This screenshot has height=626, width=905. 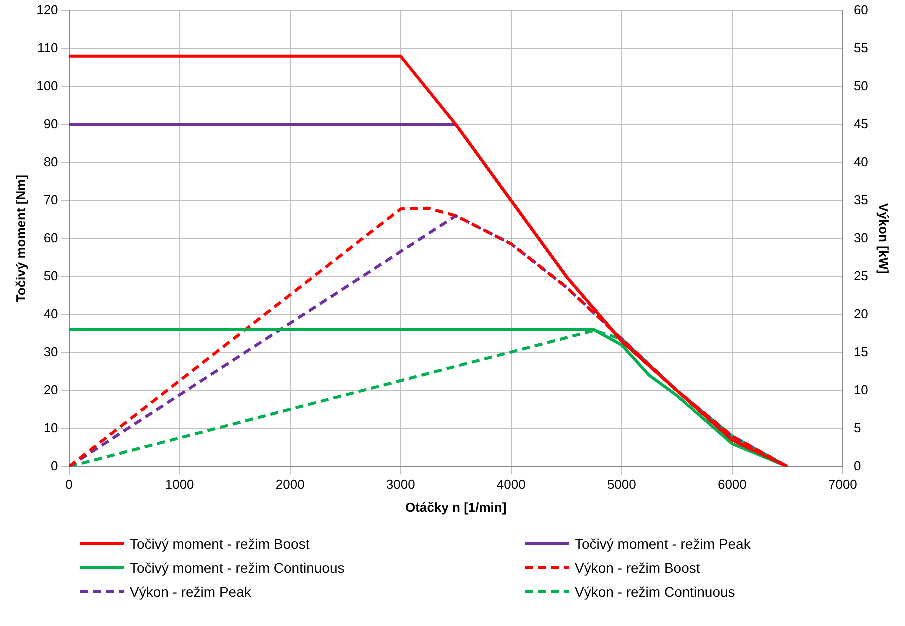 I want to click on y2-tick-label: 15, so click(x=861, y=352).